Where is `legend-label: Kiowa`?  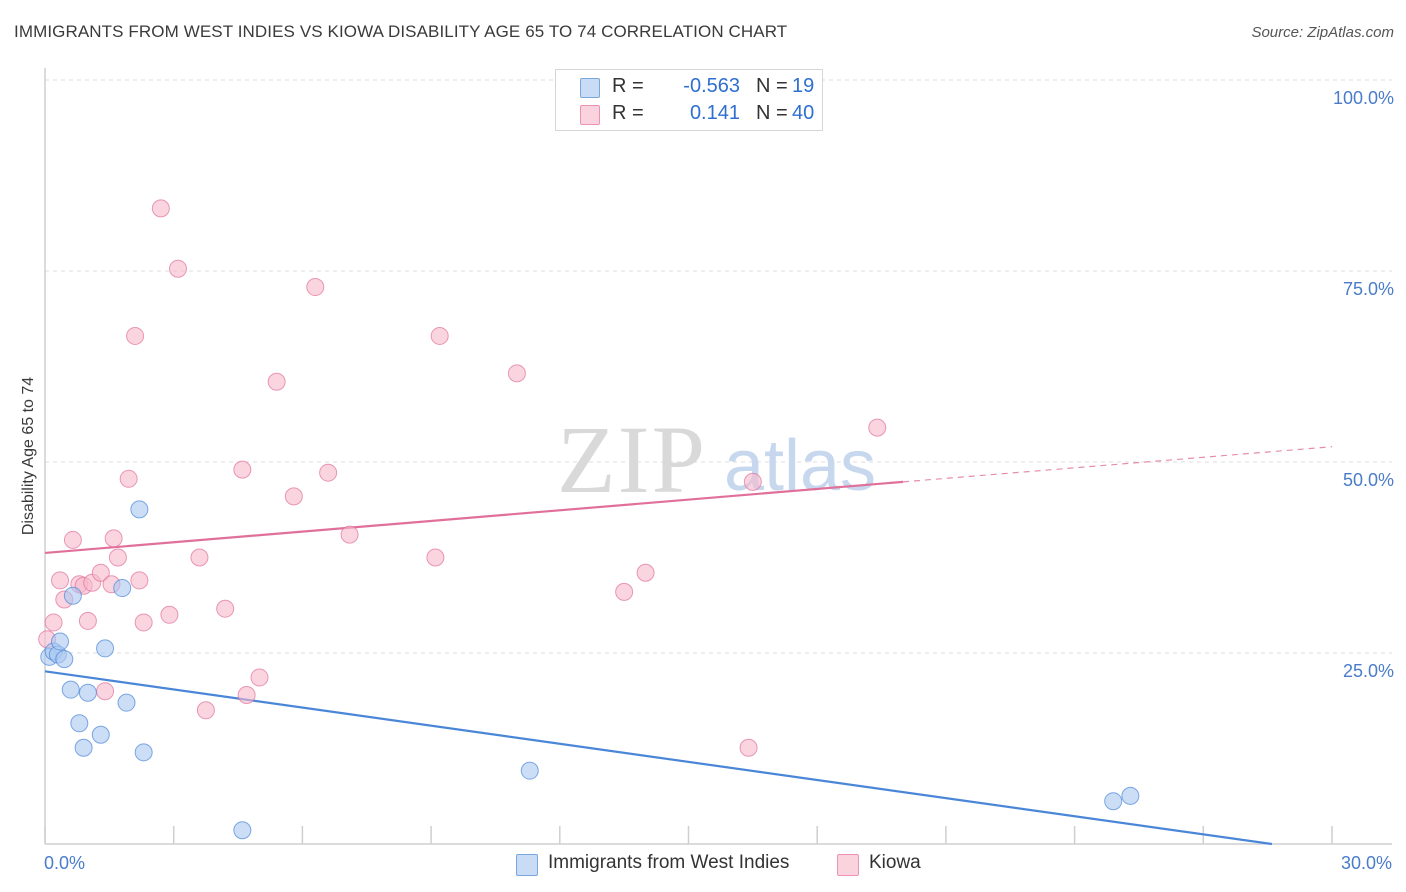
legend-label: Kiowa is located at coordinates (895, 862).